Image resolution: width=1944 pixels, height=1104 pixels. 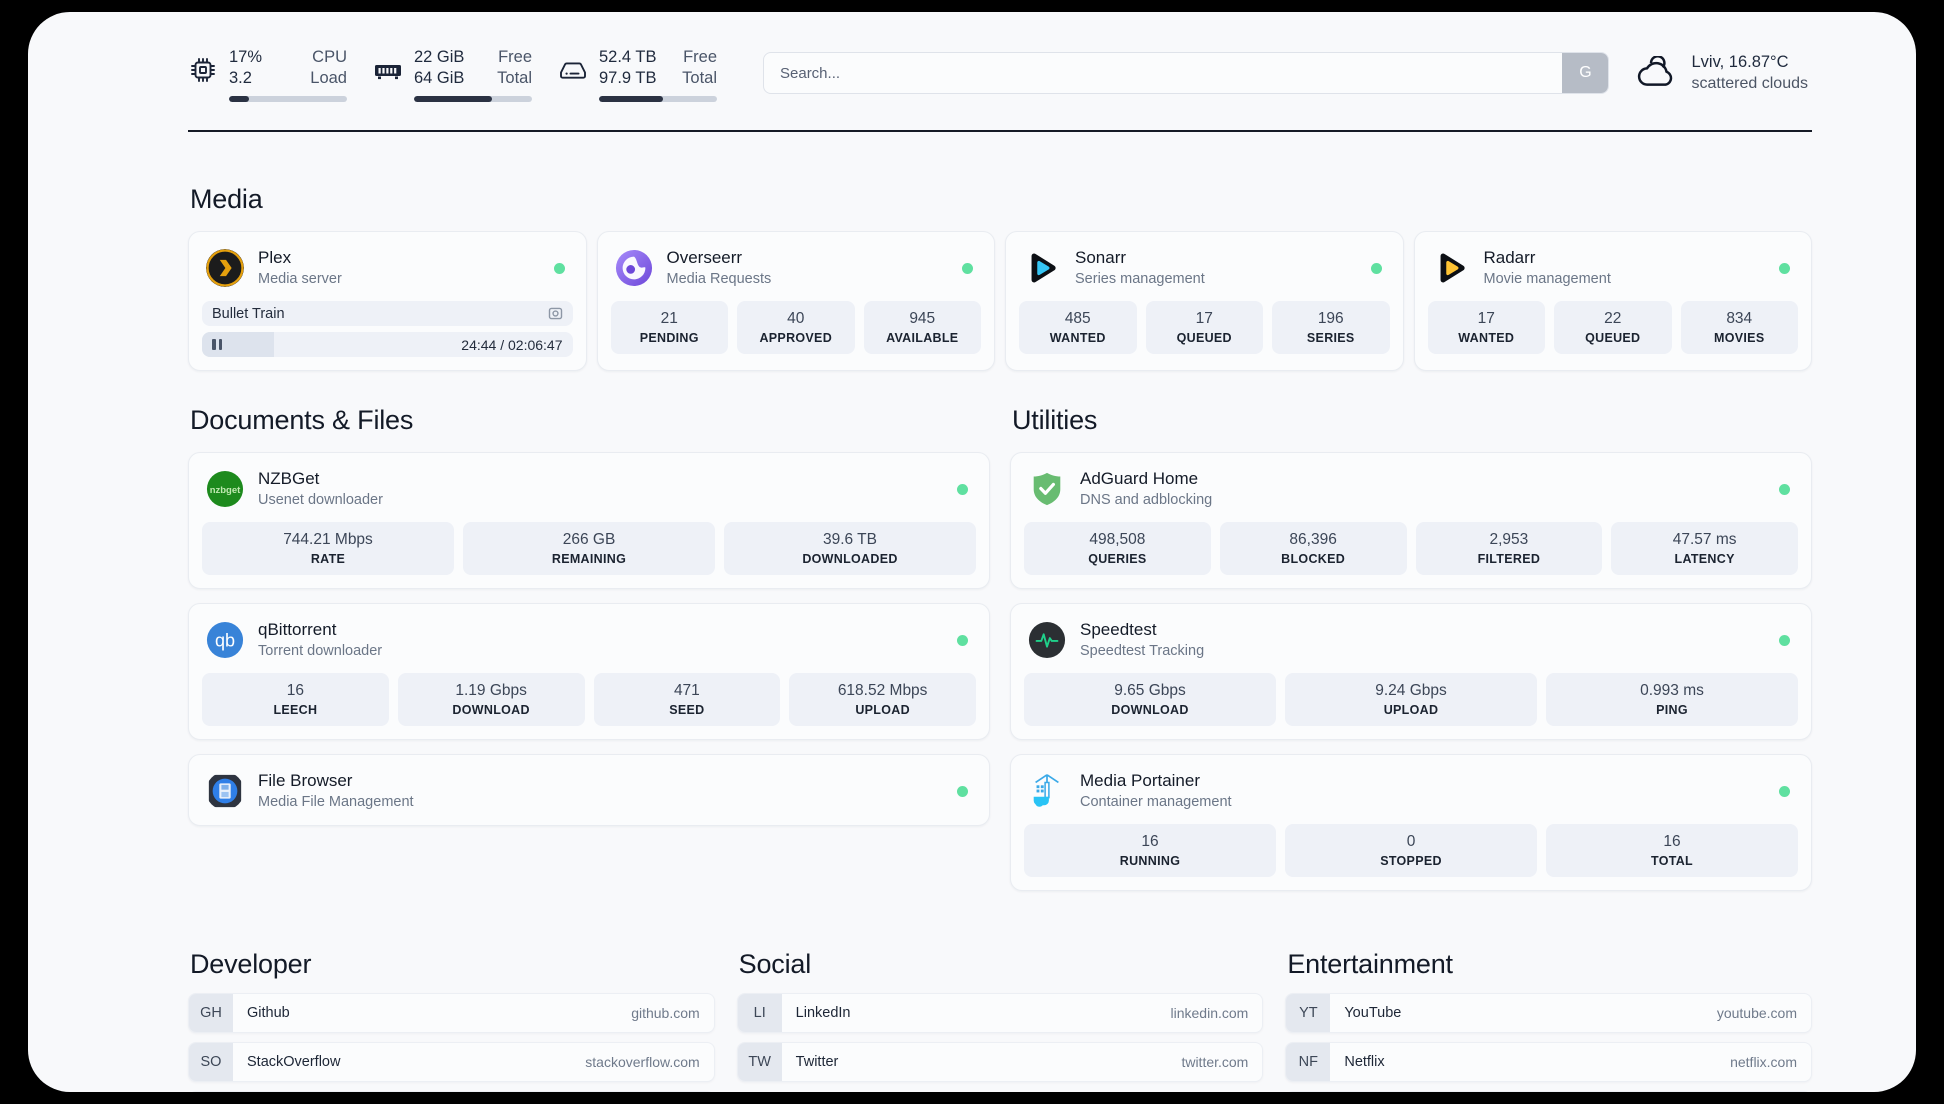 I want to click on header-divider, so click(x=1000, y=131).